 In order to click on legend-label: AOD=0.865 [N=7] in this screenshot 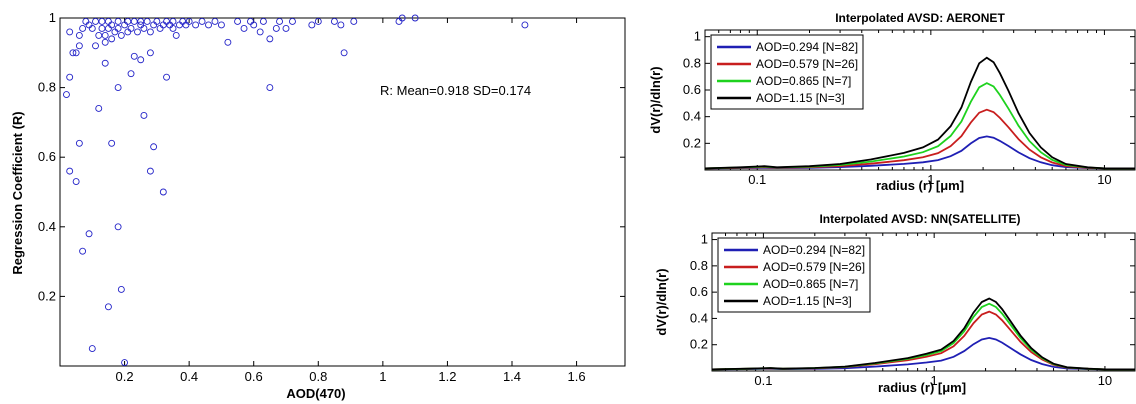, I will do `click(803, 81)`.